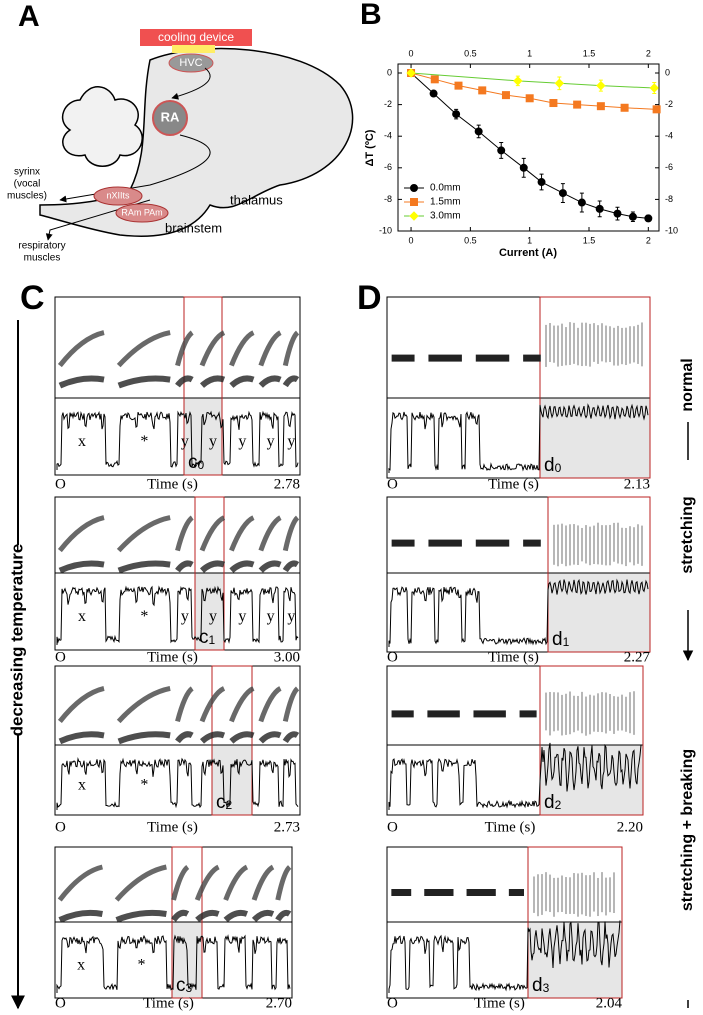 Image resolution: width=703 pixels, height=1015 pixels. I want to click on segment-letter: c, so click(221, 802).